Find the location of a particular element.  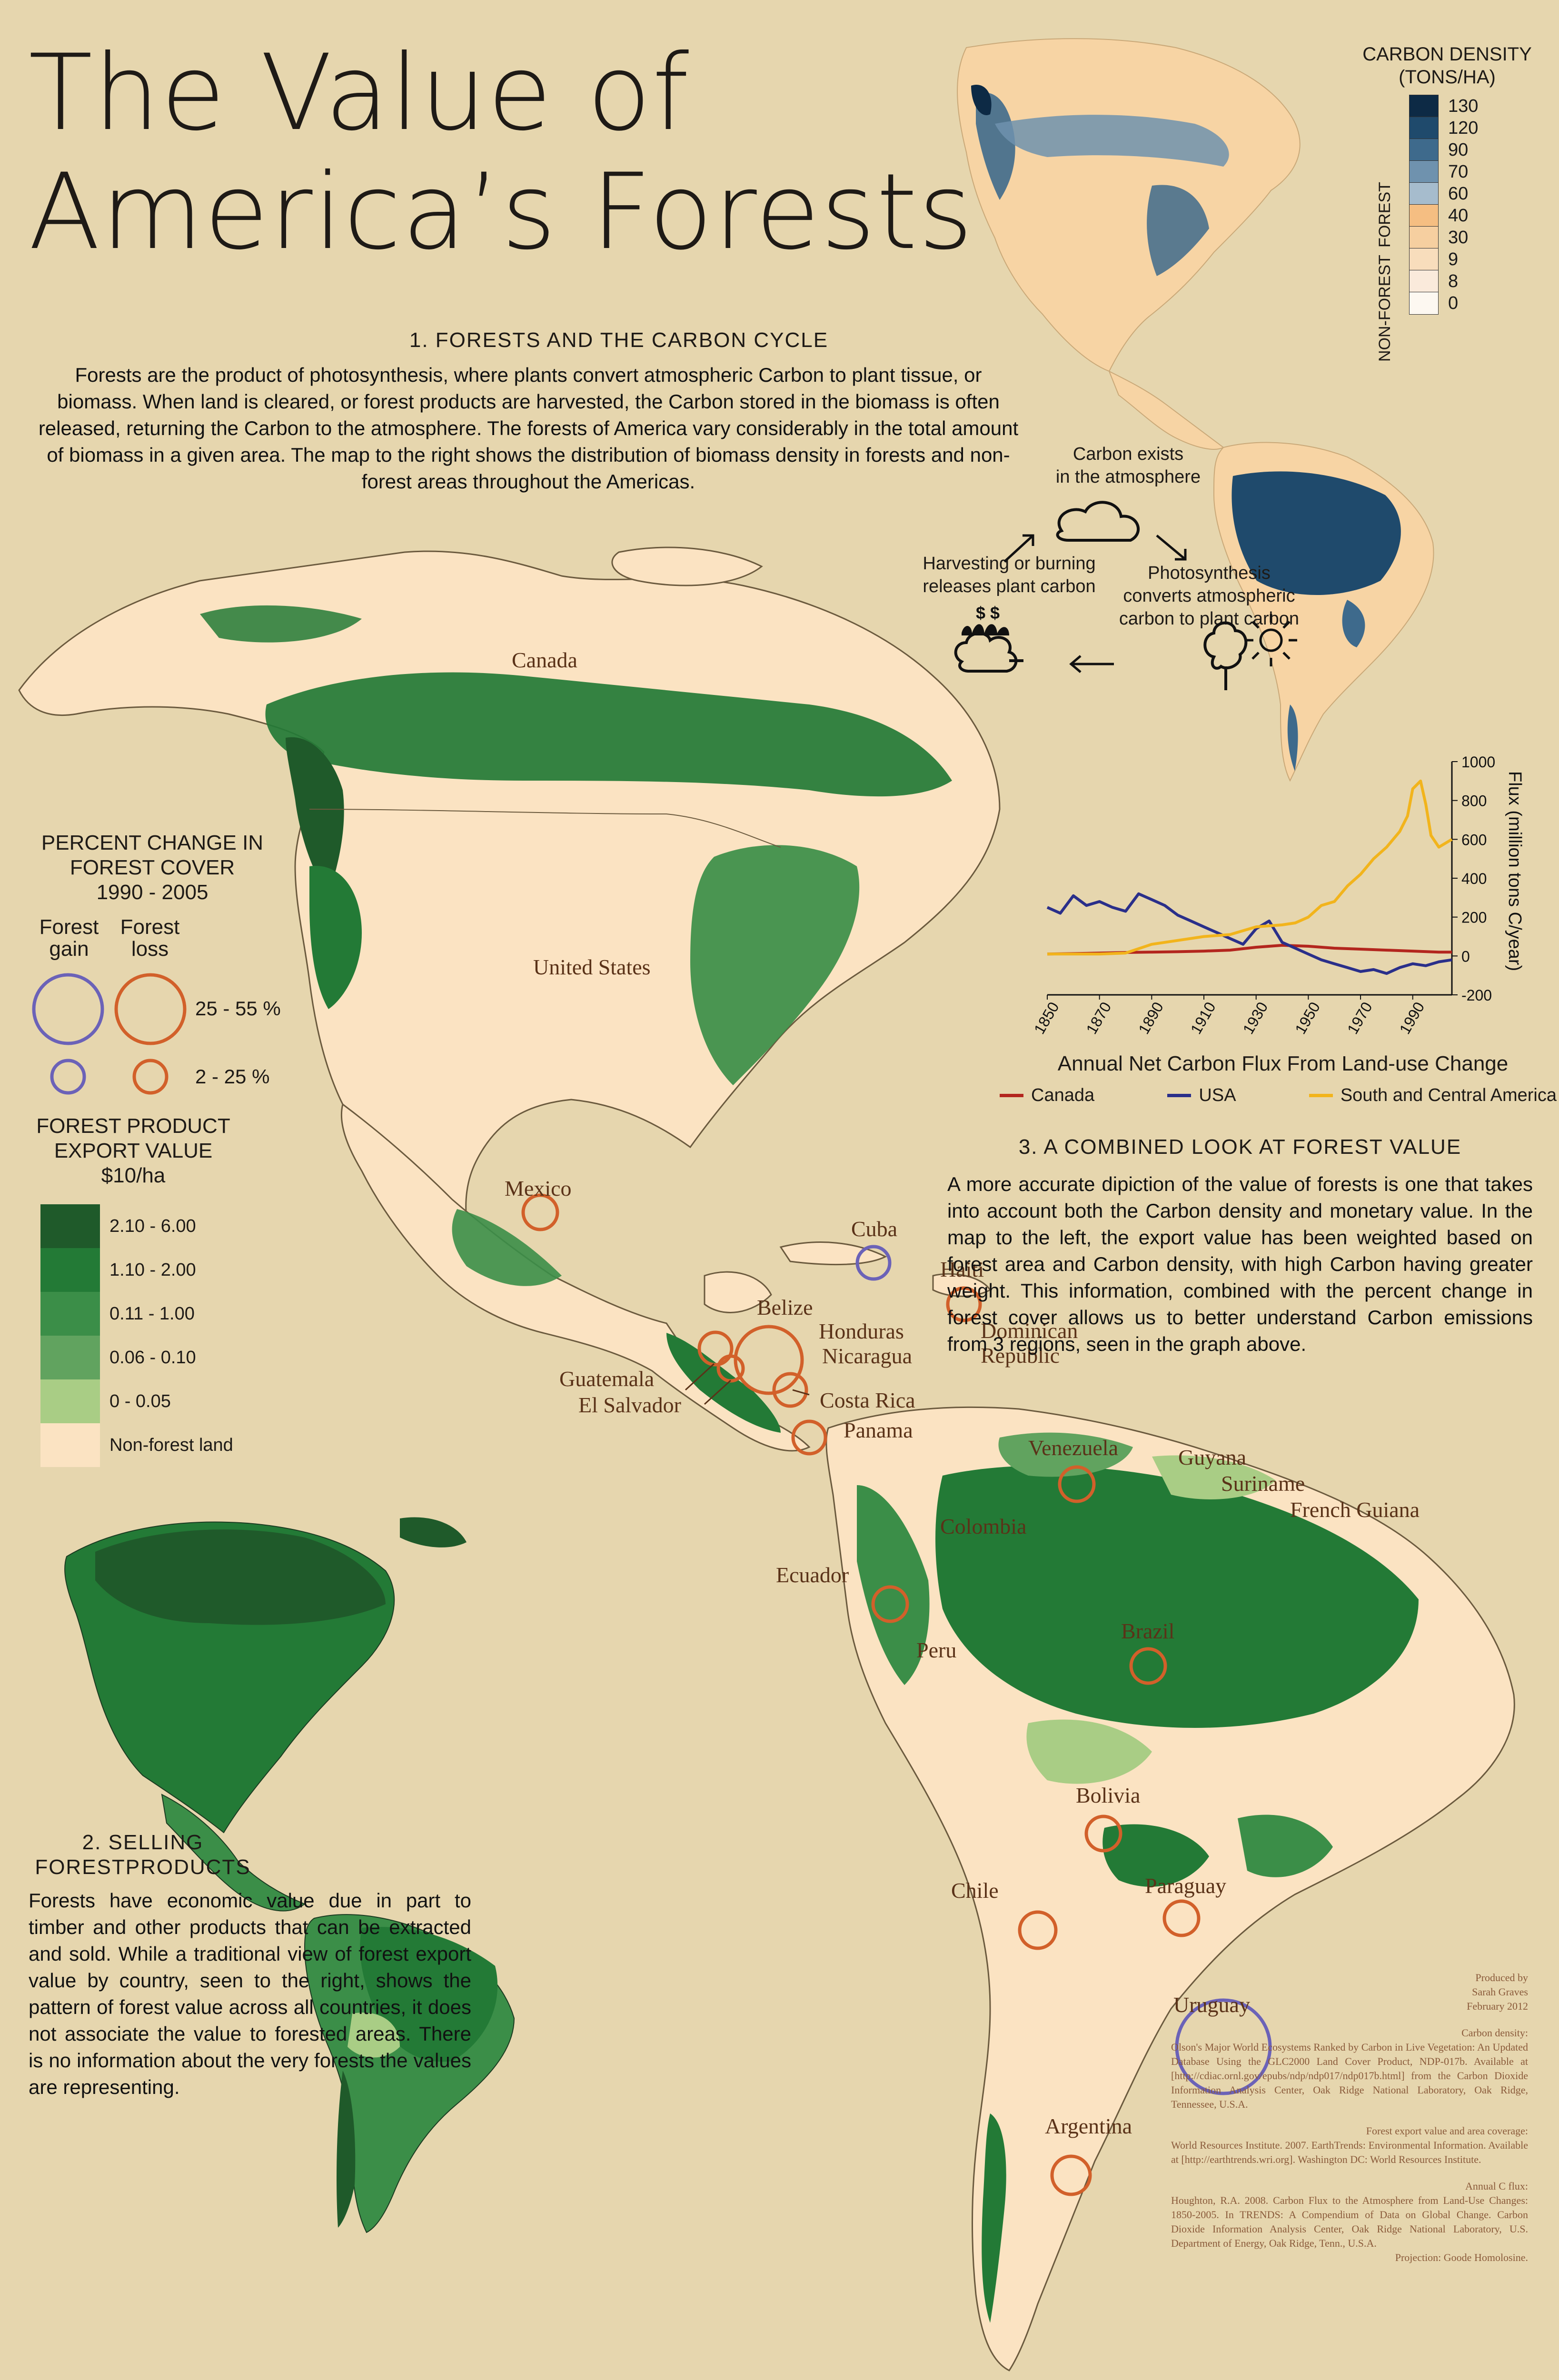

export-legend-label: 0.11 - 1.00 is located at coordinates (152, 1313).